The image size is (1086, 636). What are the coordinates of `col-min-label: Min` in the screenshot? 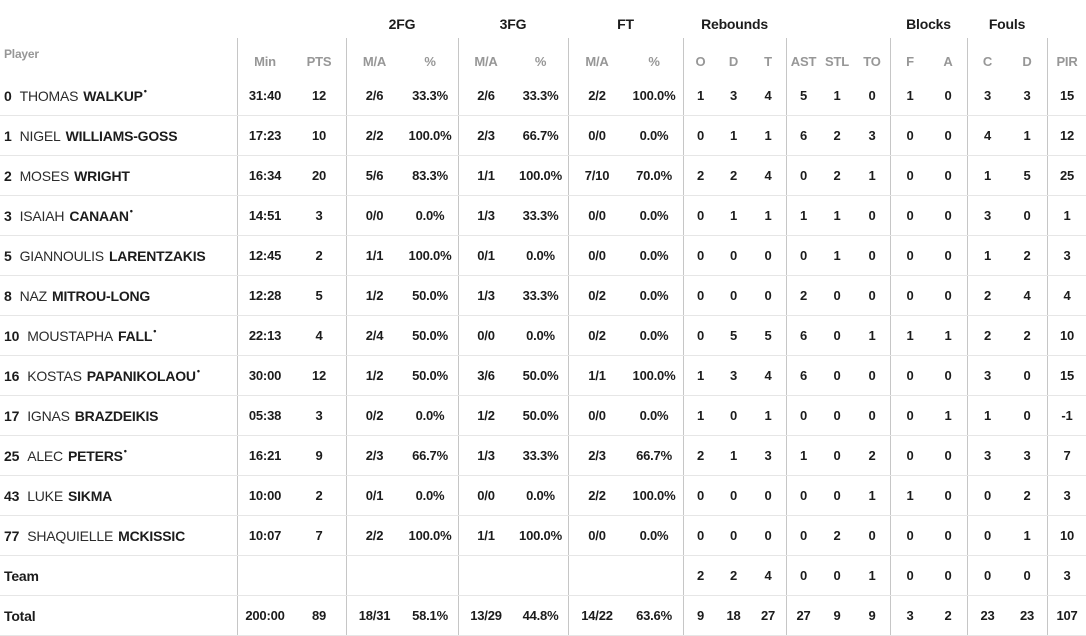 It's located at (264, 57).